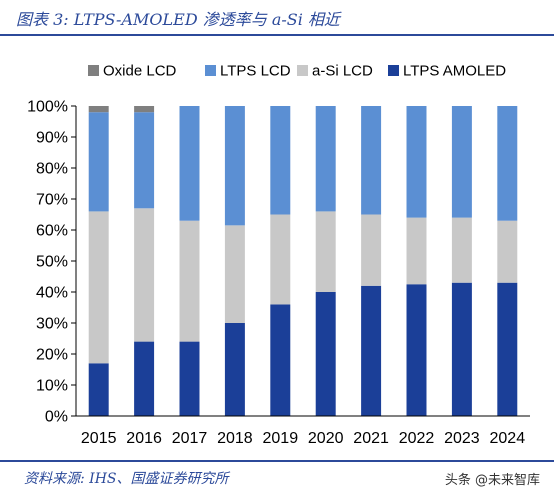 The image size is (554, 495). Describe the element at coordinates (99, 438) in the screenshot. I see `x-tick-label: 2015` at that location.